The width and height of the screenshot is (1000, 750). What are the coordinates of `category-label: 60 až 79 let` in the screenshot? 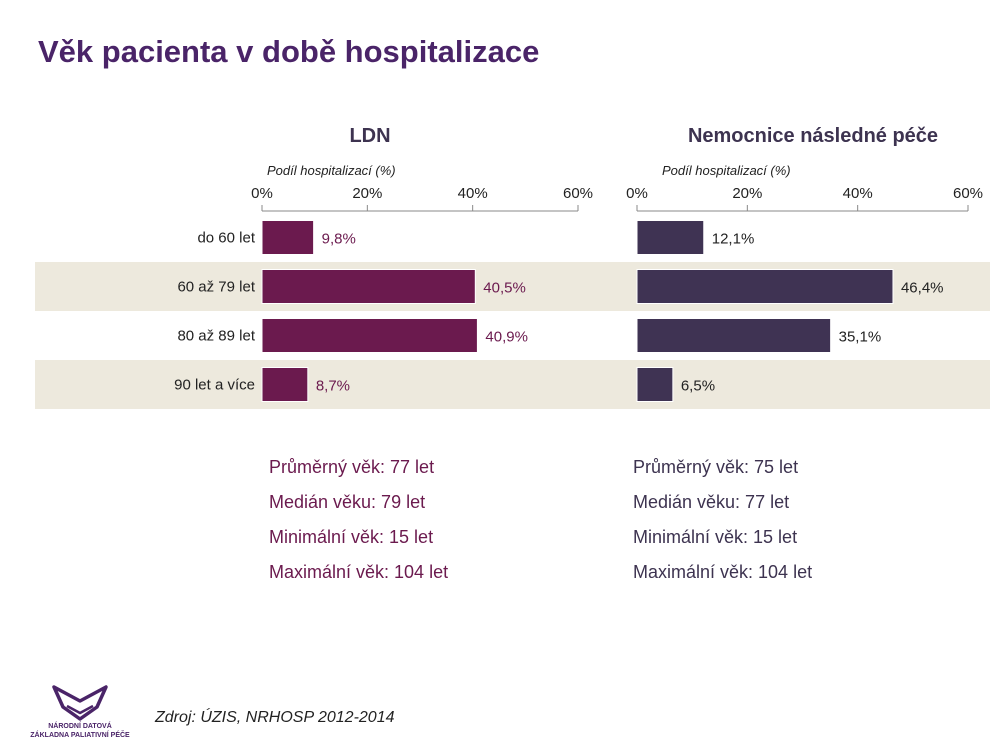 It's located at (216, 287).